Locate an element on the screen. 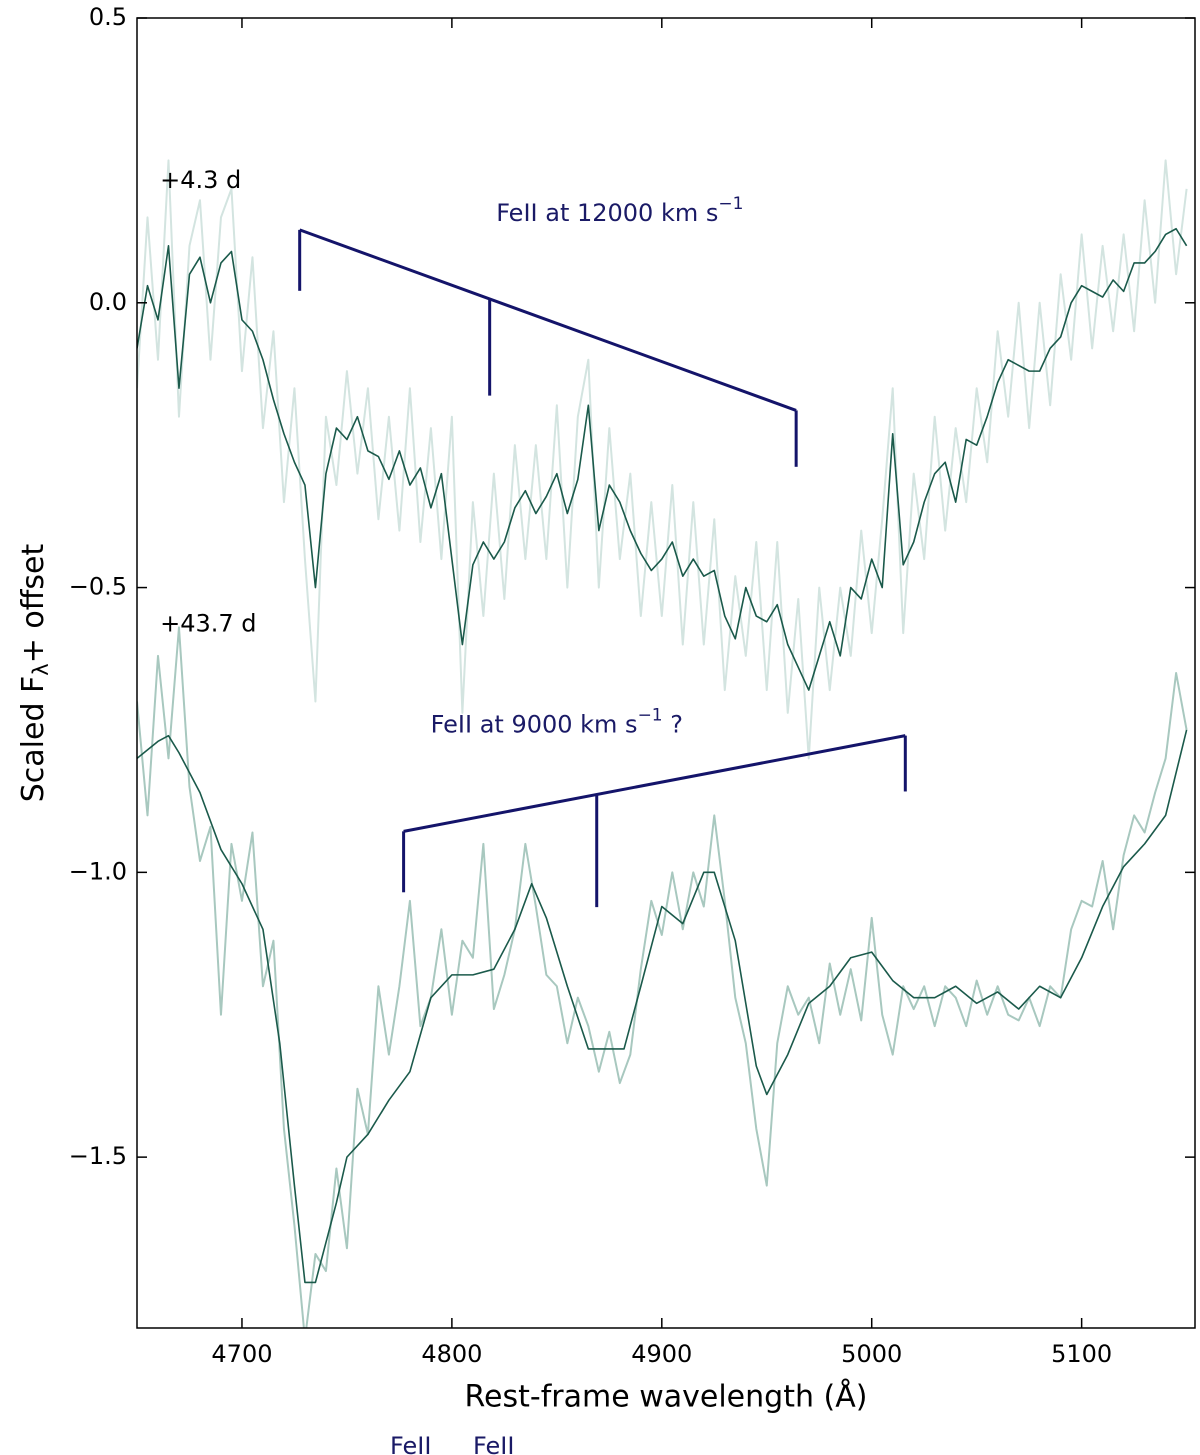 The width and height of the screenshot is (1200, 1455). annotation: +43.7 d is located at coordinates (208, 624).